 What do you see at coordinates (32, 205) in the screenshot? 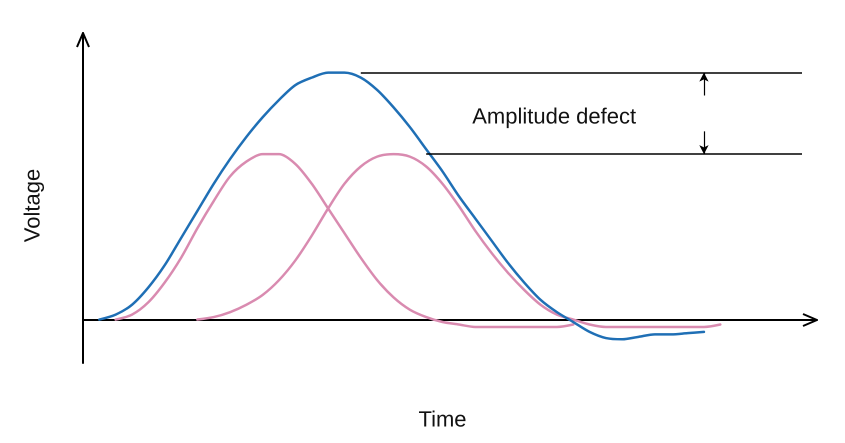
I see `y-axis-title: Voltage` at bounding box center [32, 205].